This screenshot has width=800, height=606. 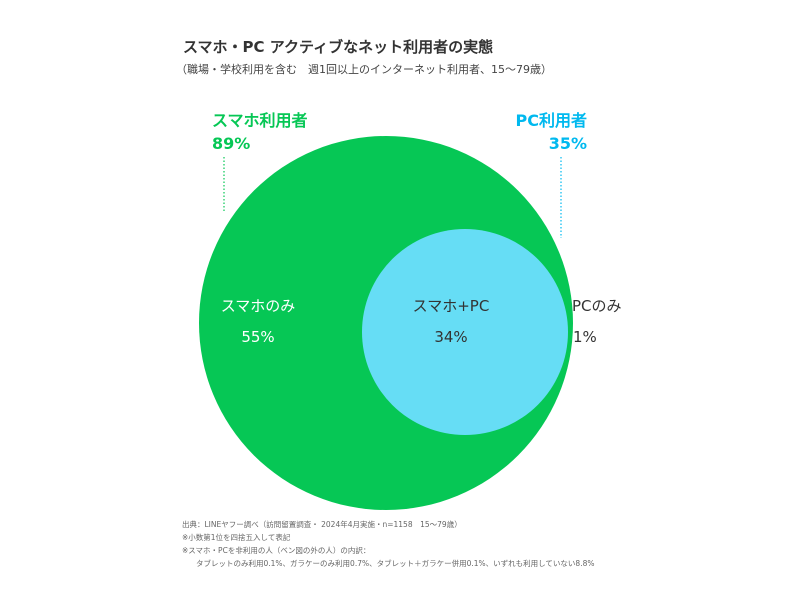 I want to click on smartphone-set-name: スマホ利用者, so click(x=260, y=120).